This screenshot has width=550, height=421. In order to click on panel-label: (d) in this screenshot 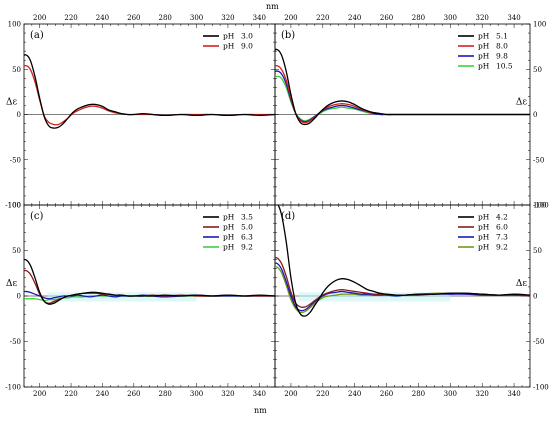, I will do `click(288, 216)`.